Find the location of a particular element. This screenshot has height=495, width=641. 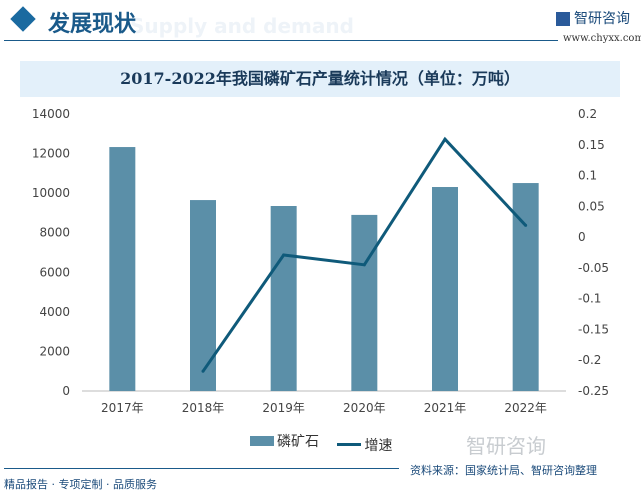

header-bg-text: Supply and demand is located at coordinates (242, 26).